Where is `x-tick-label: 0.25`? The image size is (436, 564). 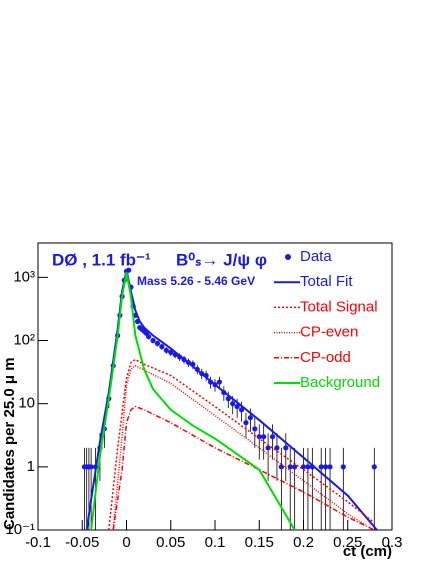 x-tick-label: 0.25 is located at coordinates (347, 542).